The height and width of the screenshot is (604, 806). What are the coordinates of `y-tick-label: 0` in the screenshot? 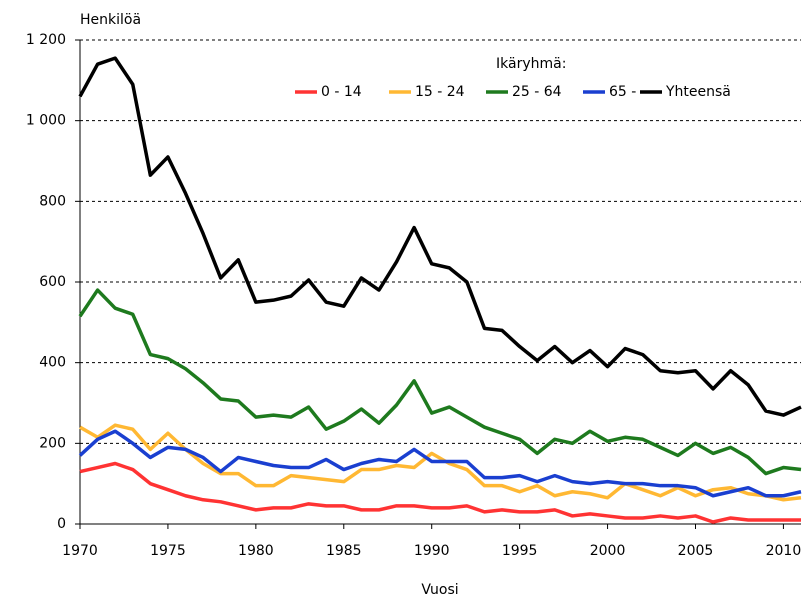 It's located at (61, 524).